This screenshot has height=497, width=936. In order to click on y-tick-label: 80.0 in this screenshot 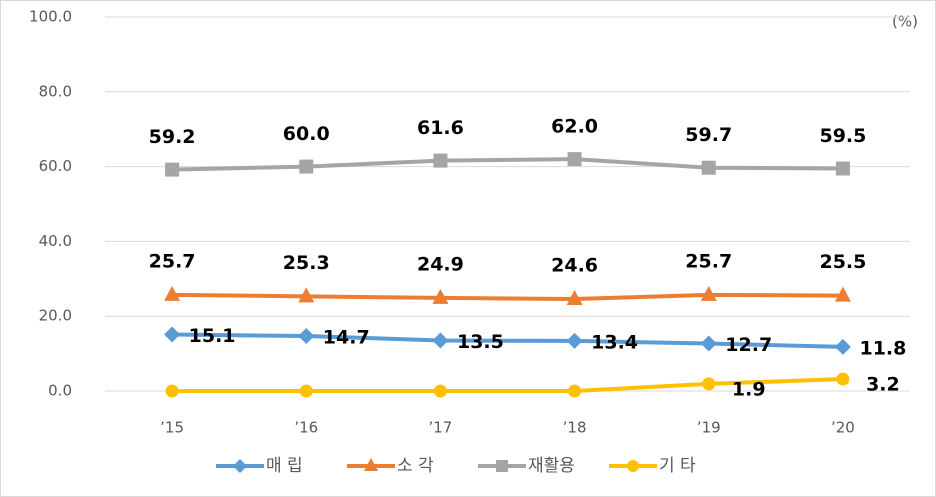, I will do `click(55, 91)`.